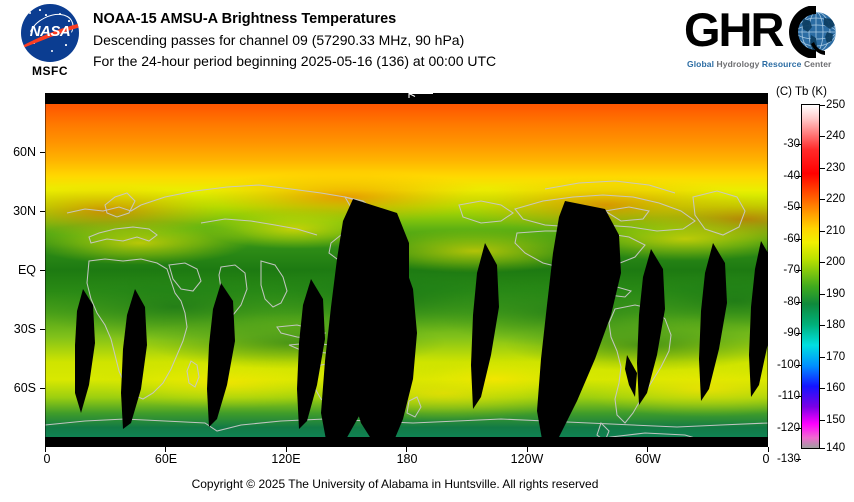 The width and height of the screenshot is (854, 502). Describe the element at coordinates (791, 333) in the screenshot. I see `c-m90: -90` at that location.